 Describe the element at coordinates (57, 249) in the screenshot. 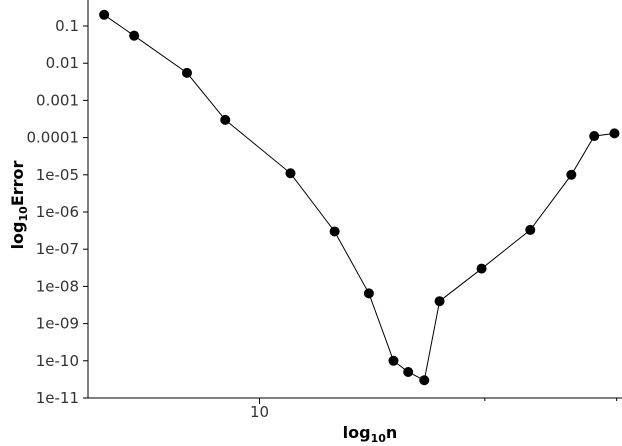

I see `y-tick-label: 1e-07` at that location.